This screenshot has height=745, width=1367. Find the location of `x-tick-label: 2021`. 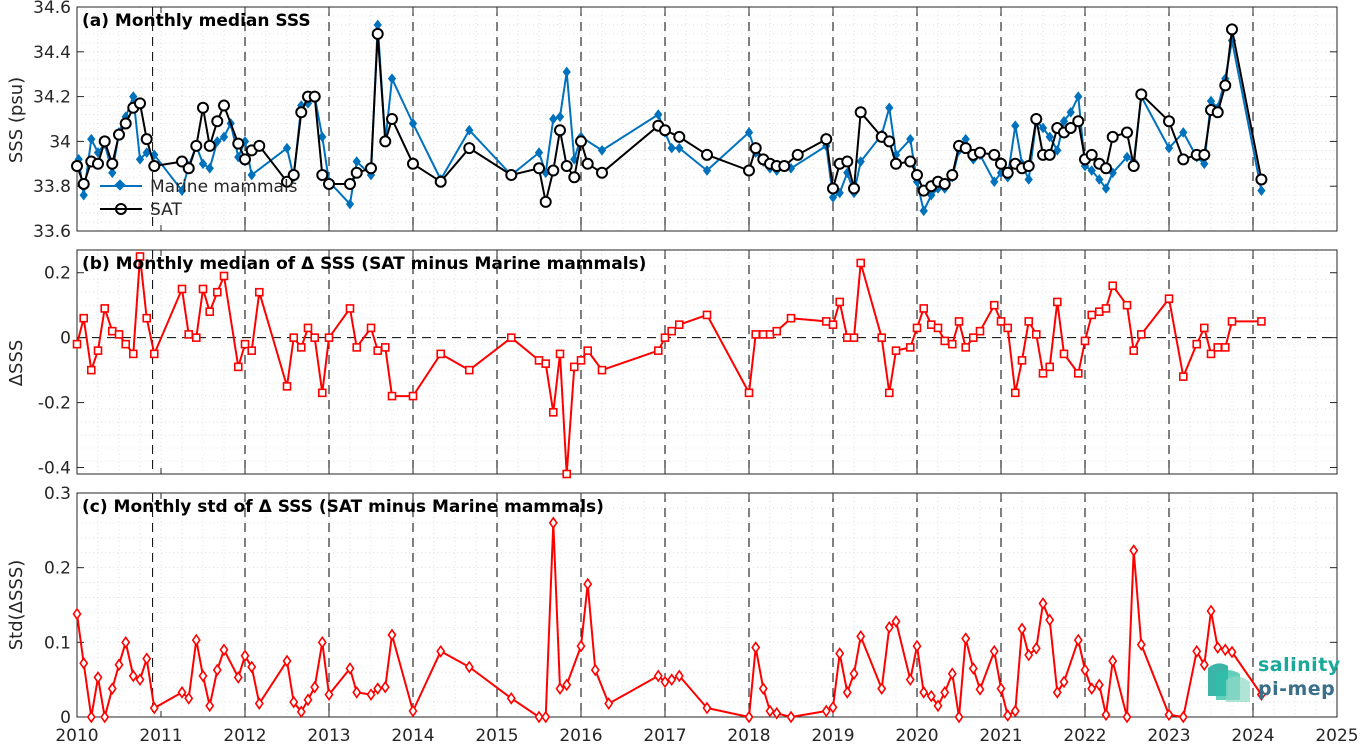

x-tick-label: 2021 is located at coordinates (1000, 735).